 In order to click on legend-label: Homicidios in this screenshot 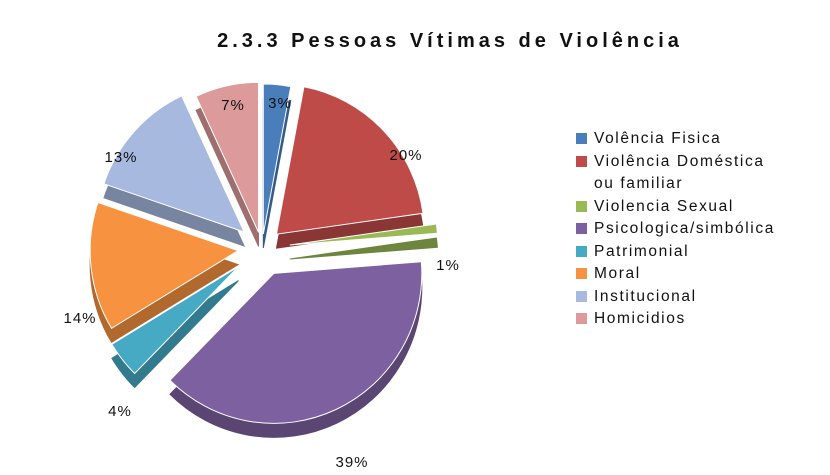, I will do `click(640, 318)`.